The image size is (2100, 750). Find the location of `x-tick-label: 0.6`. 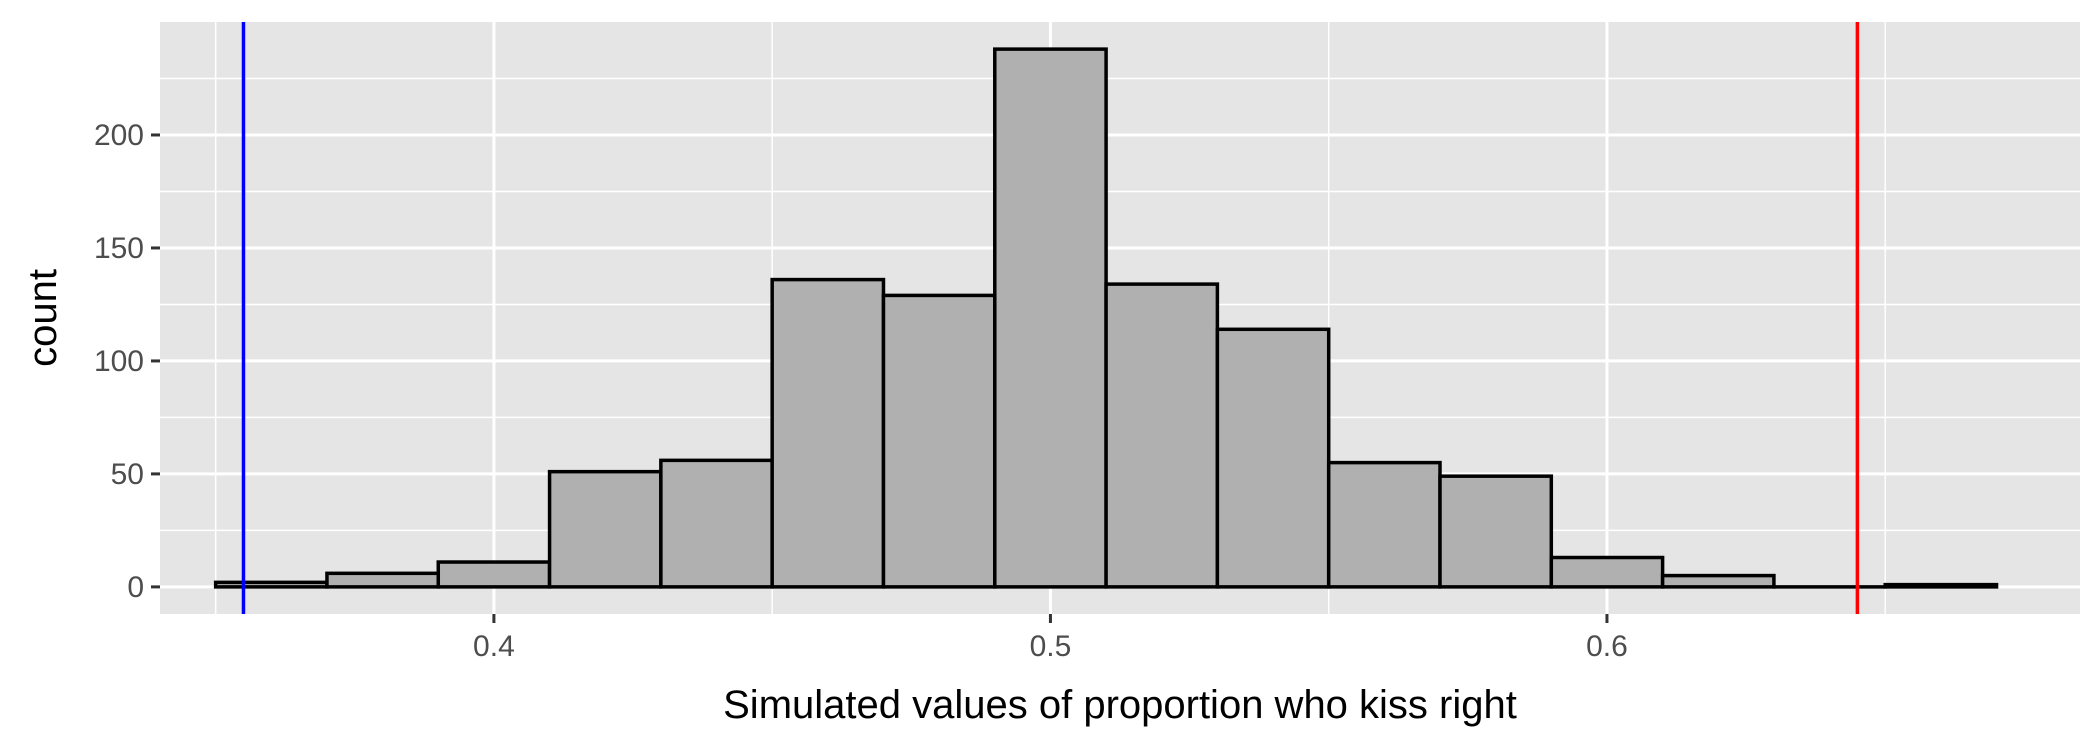

x-tick-label: 0.6 is located at coordinates (1607, 646).